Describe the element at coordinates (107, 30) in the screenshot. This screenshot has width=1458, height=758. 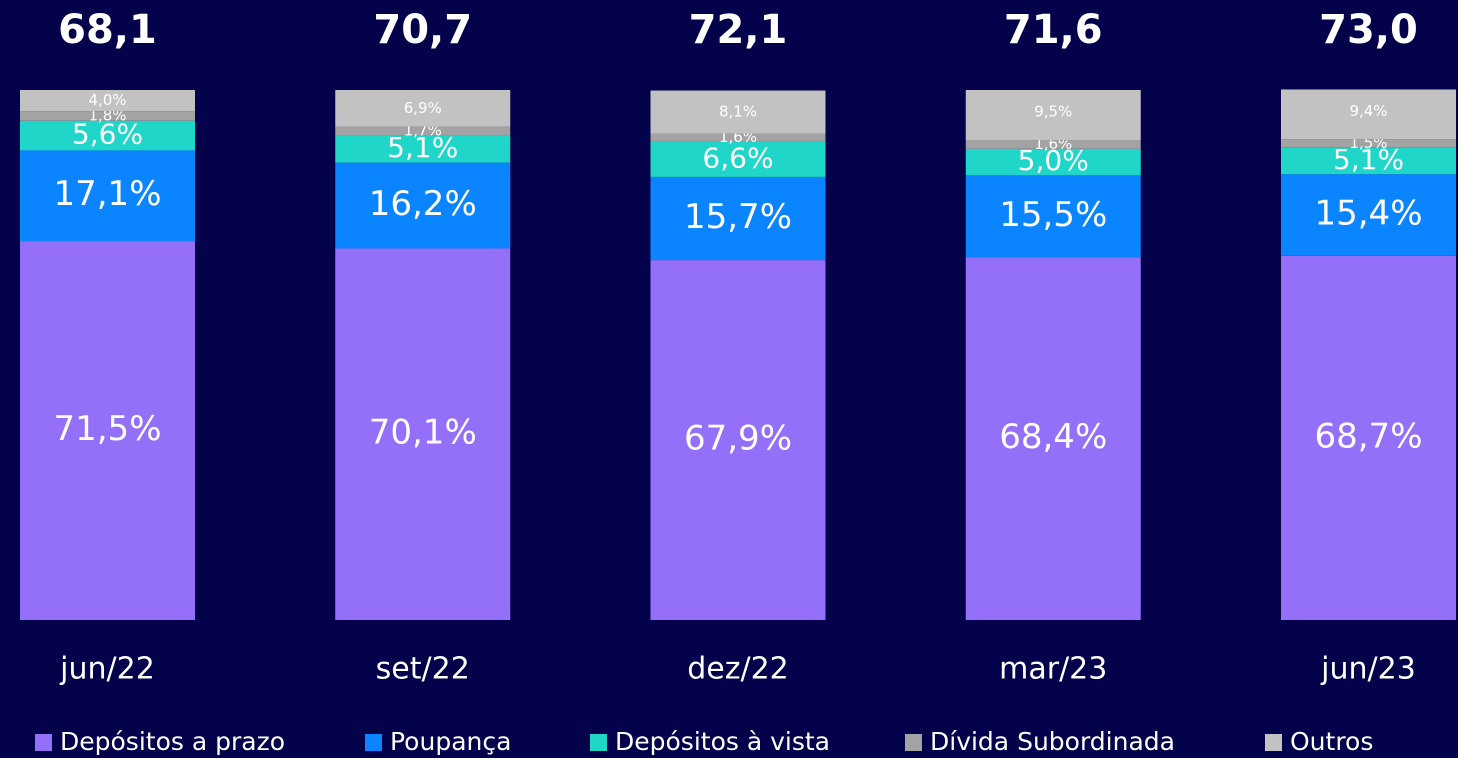
I see `total-label: 68,1` at that location.